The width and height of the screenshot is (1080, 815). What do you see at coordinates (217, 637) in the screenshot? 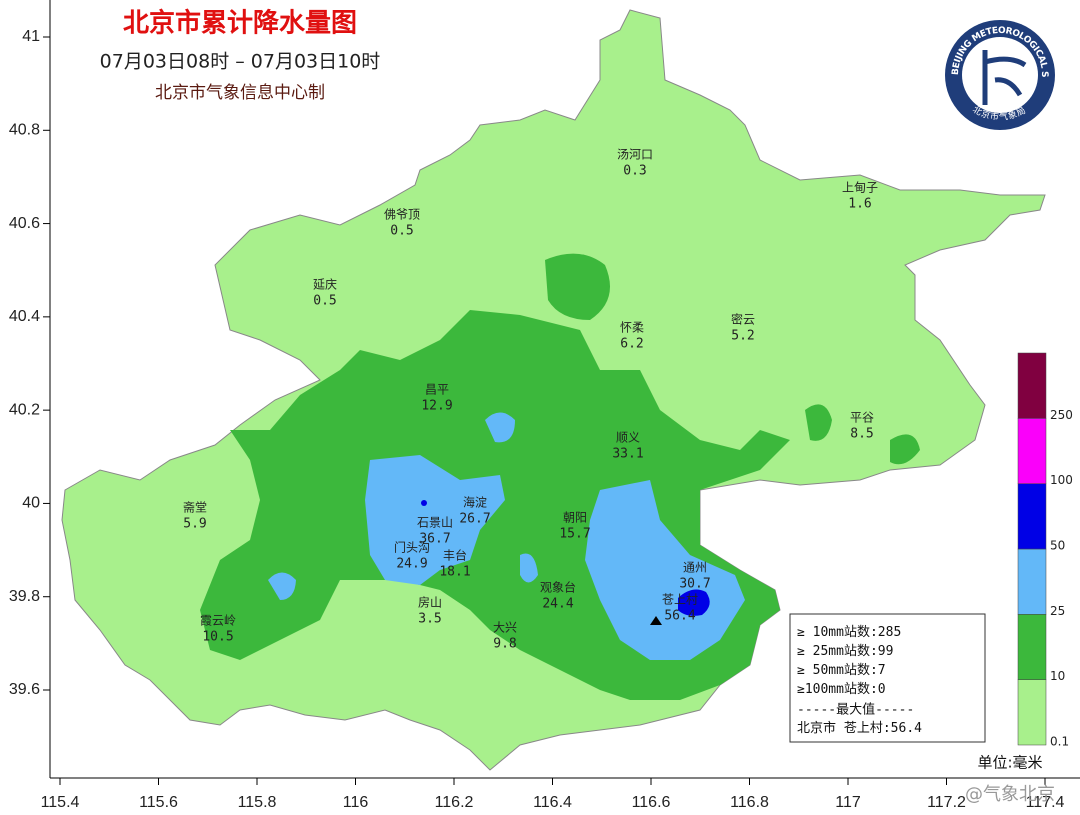
I see `station-value: 10.5` at bounding box center [217, 637].